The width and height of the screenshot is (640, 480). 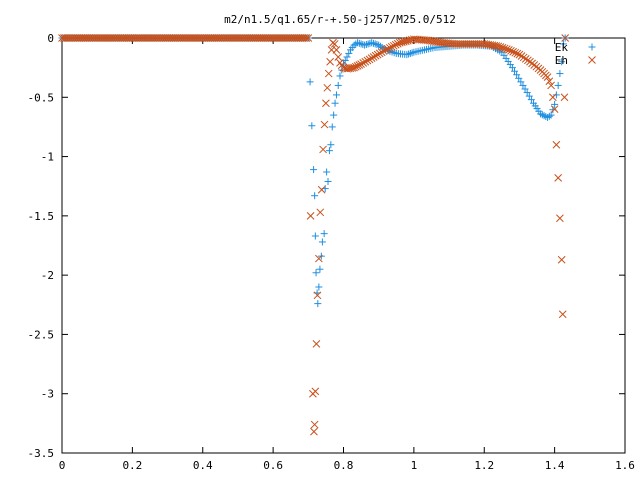 What do you see at coordinates (625, 465) in the screenshot?
I see `x-tick-label: 1.6` at bounding box center [625, 465].